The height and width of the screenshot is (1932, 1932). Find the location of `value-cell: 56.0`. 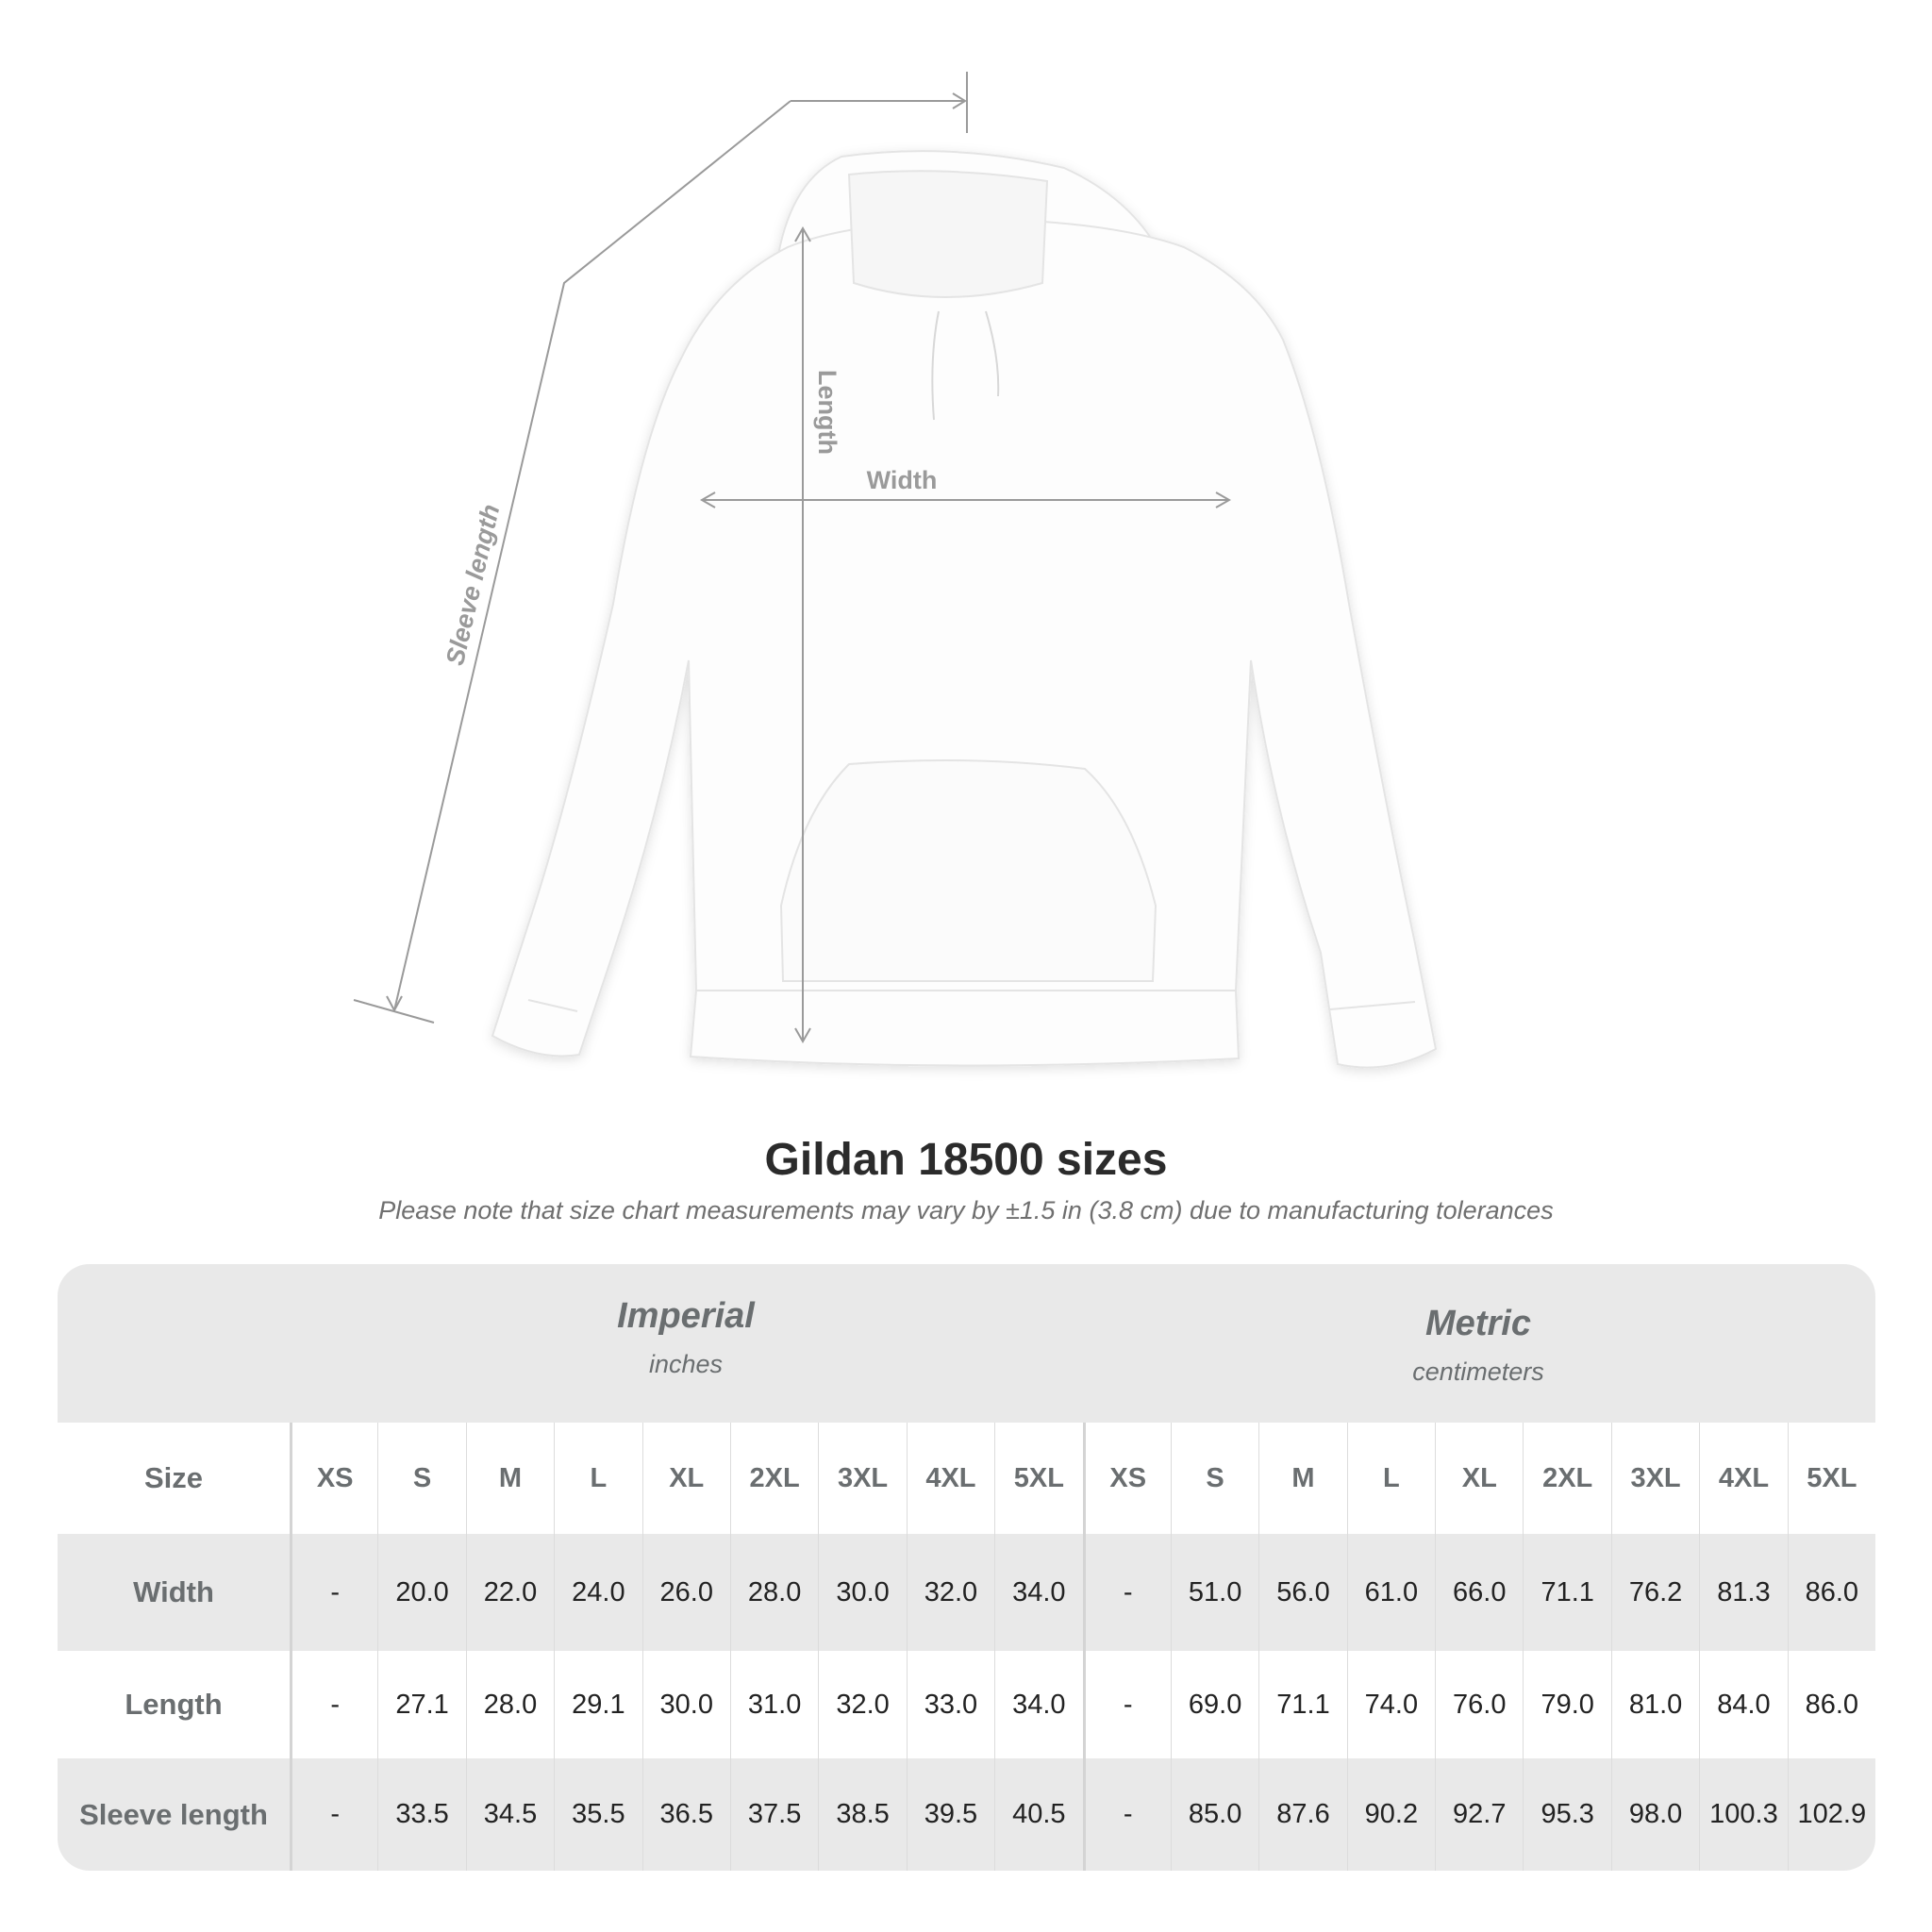

value-cell: 56.0 is located at coordinates (1302, 1593).